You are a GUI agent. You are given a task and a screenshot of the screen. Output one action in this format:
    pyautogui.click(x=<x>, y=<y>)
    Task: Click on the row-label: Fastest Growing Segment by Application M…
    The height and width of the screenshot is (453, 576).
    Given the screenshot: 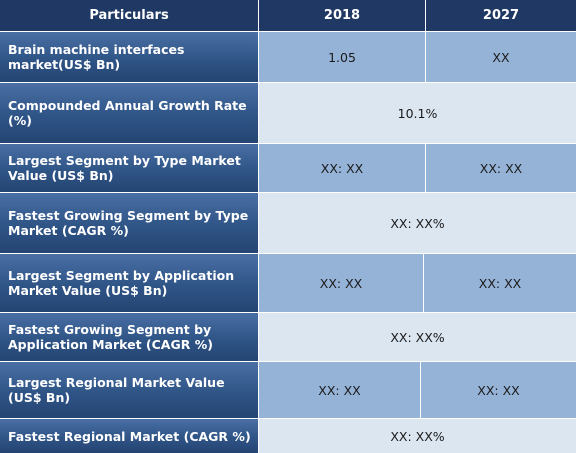 What is the action you would take?
    pyautogui.click(x=129, y=337)
    